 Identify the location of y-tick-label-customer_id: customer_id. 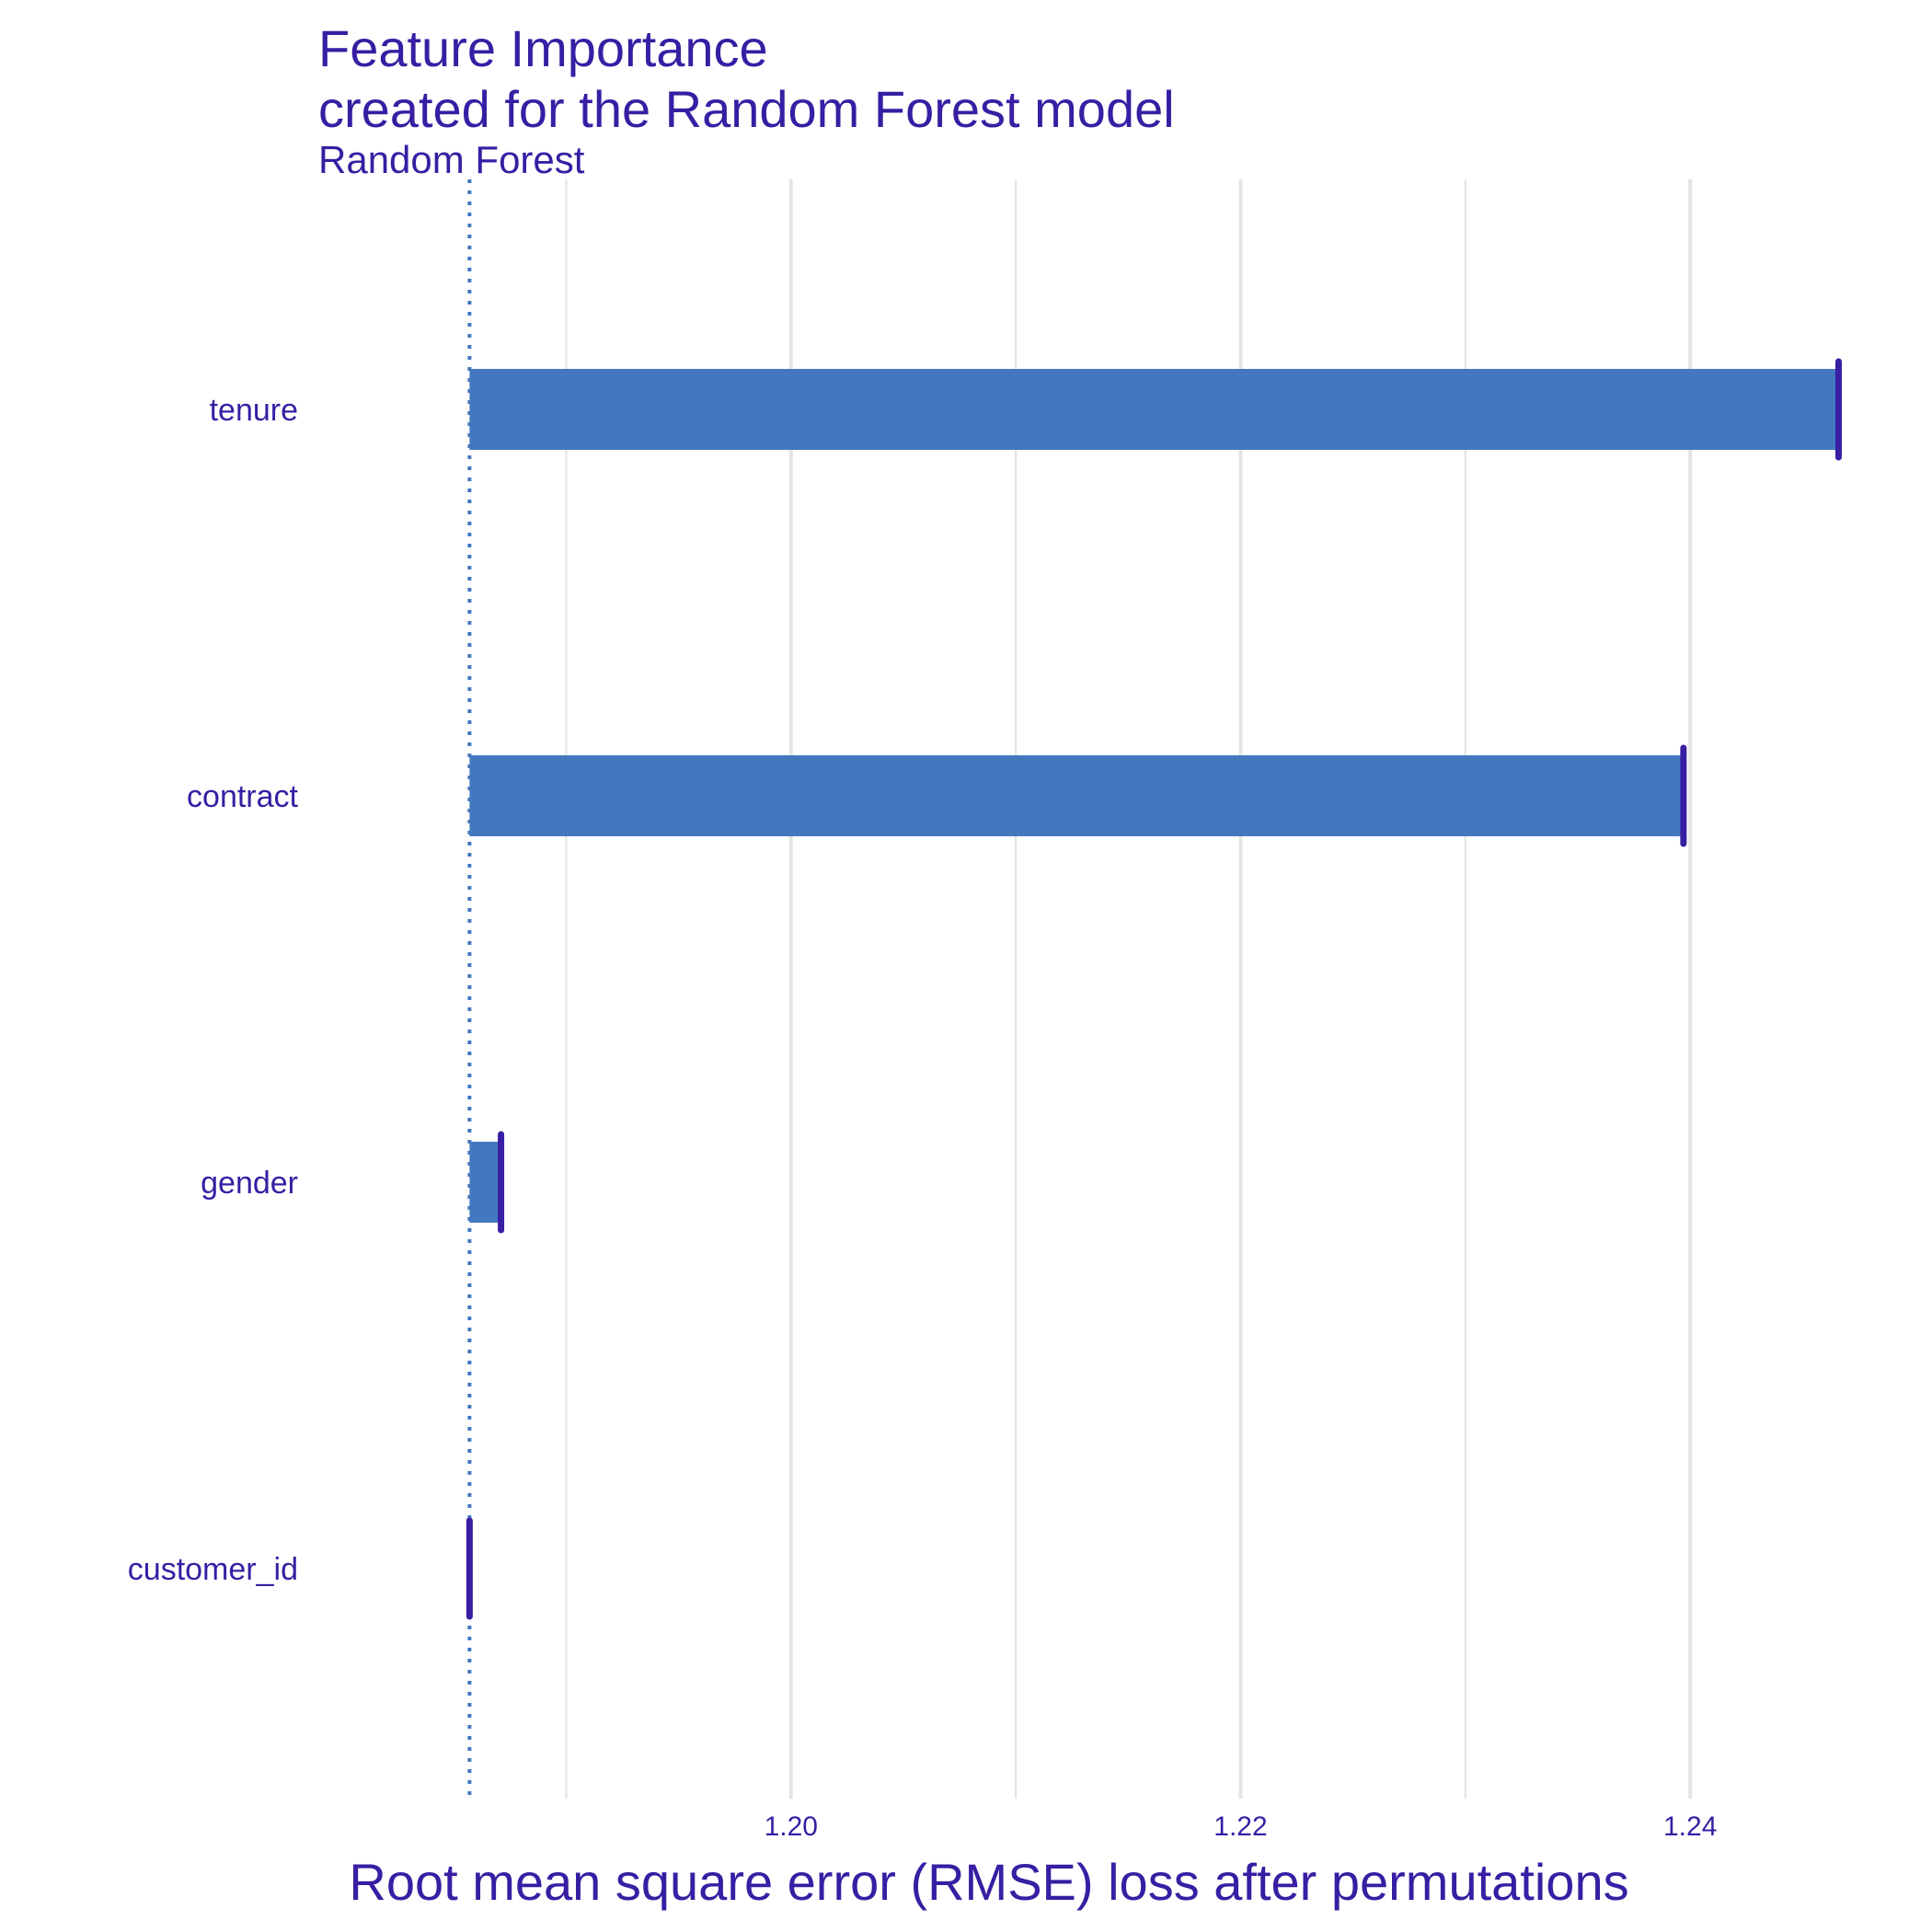
(213, 1569).